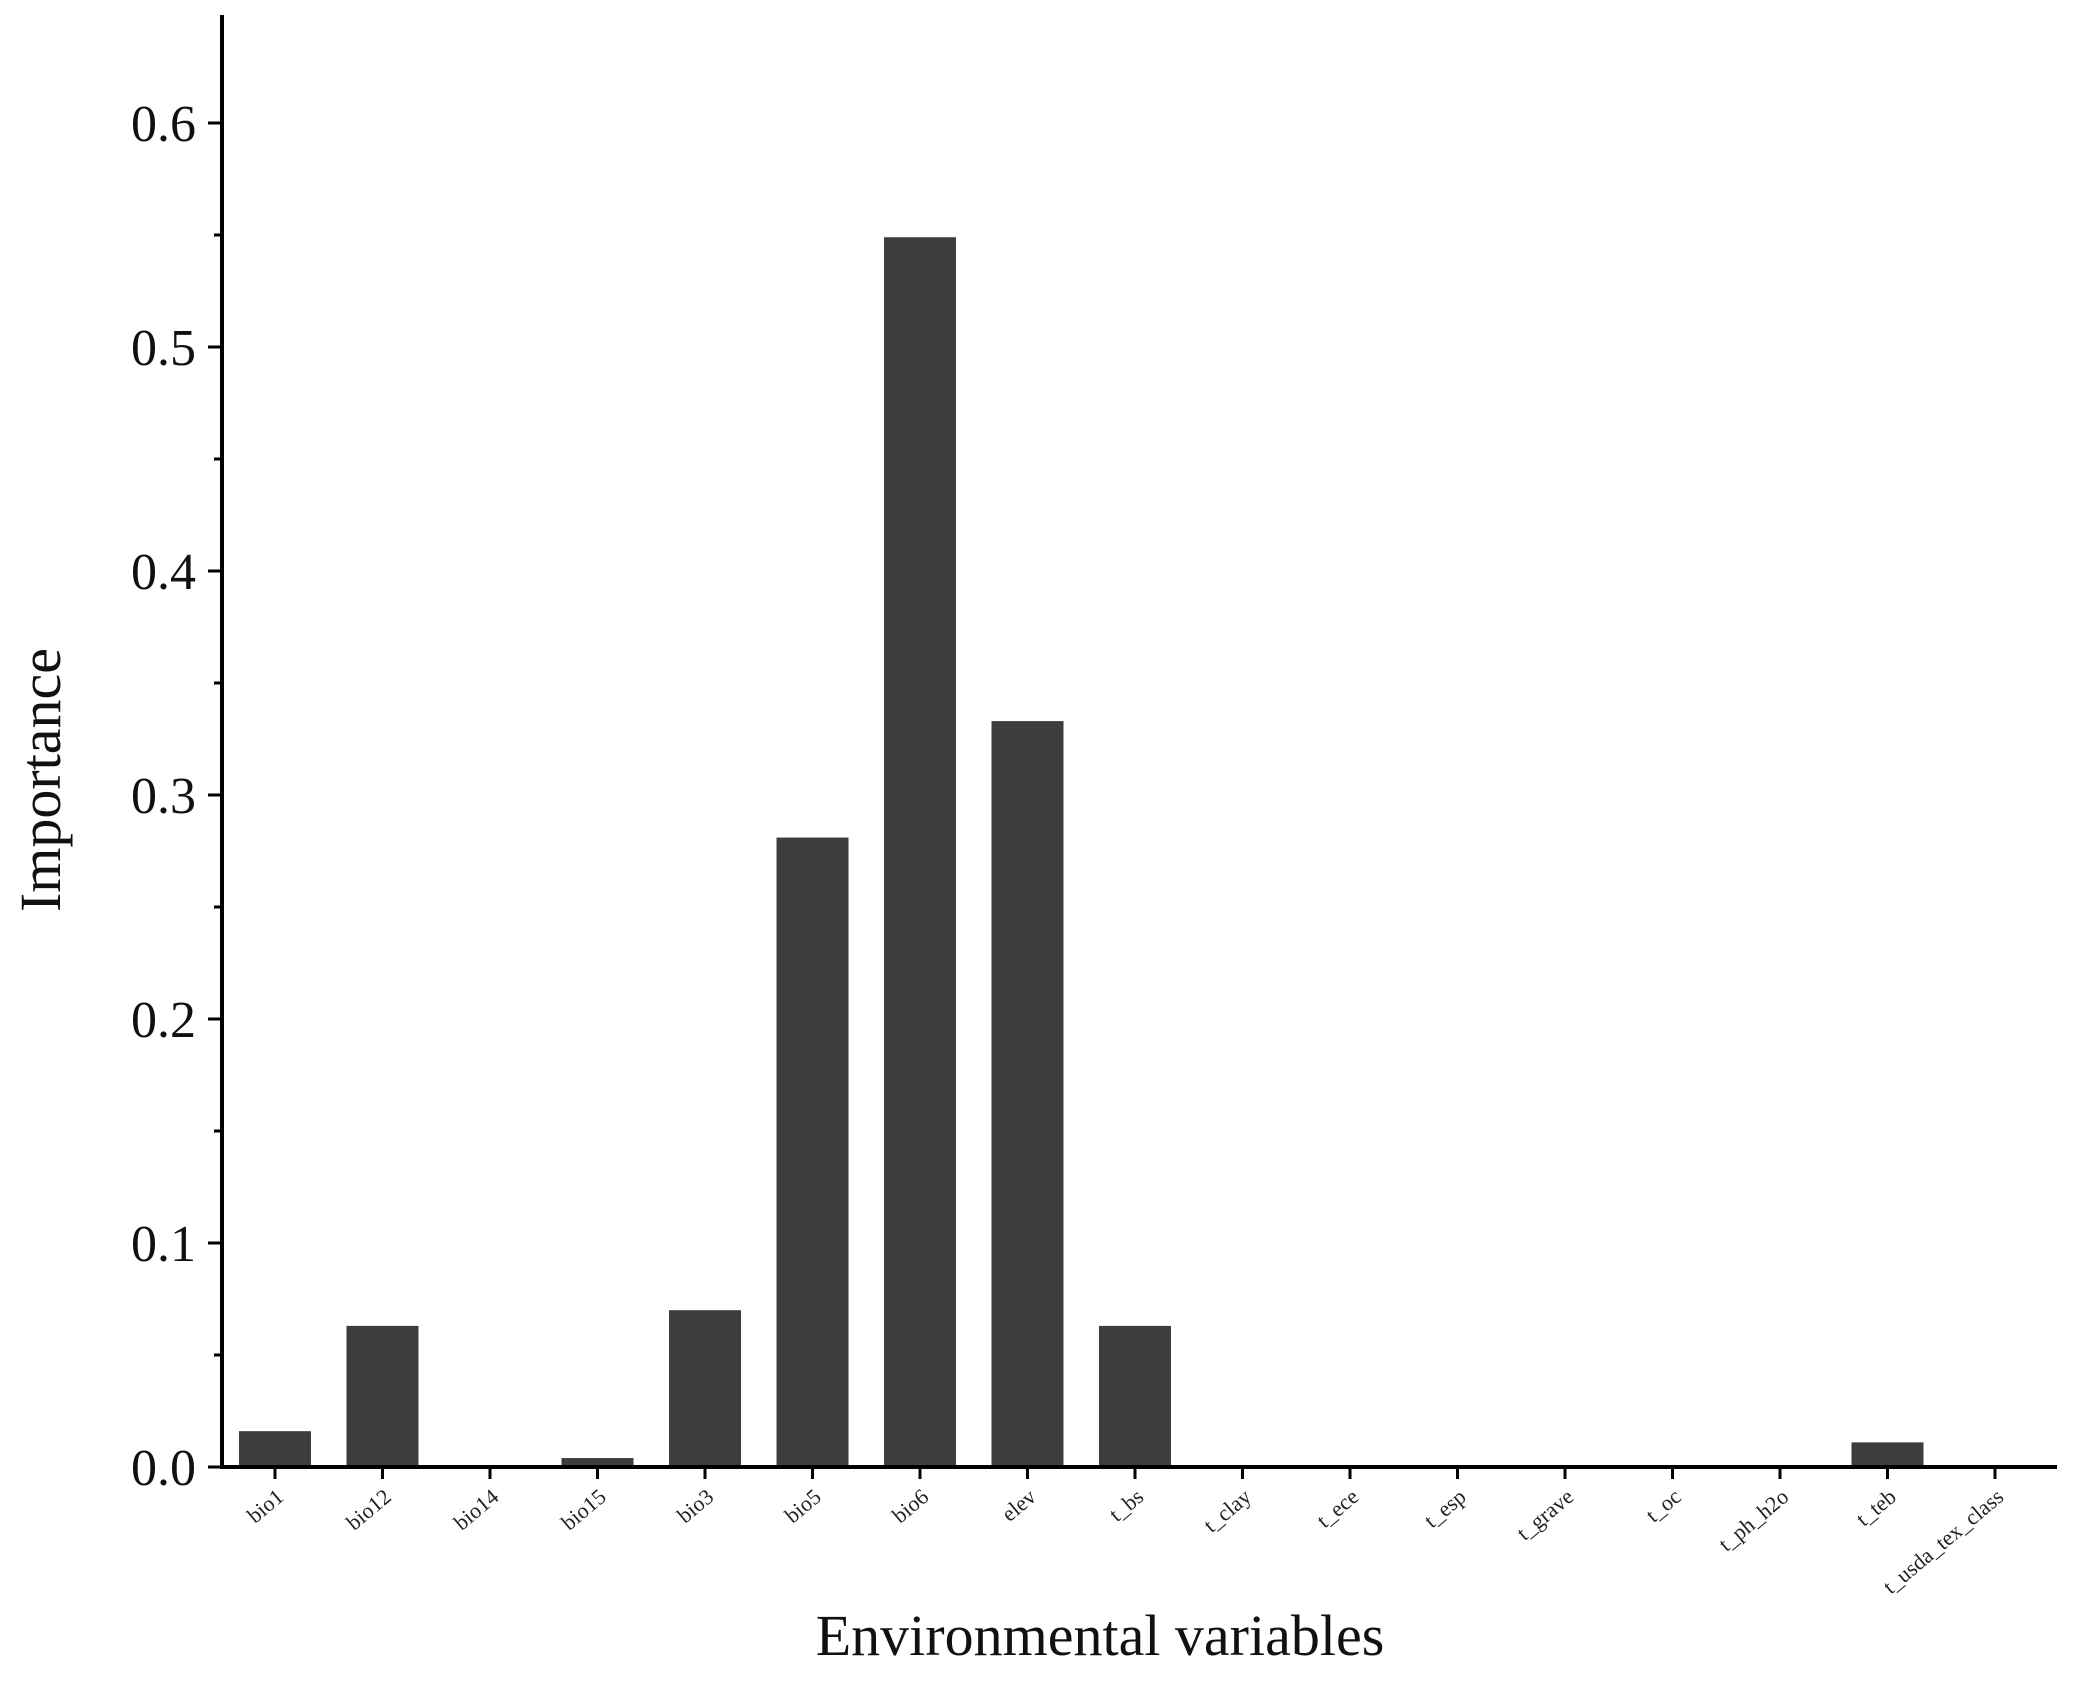 The height and width of the screenshot is (1689, 2073). Describe the element at coordinates (583, 1509) in the screenshot. I see `x-tick-label-bio15: bio15` at that location.